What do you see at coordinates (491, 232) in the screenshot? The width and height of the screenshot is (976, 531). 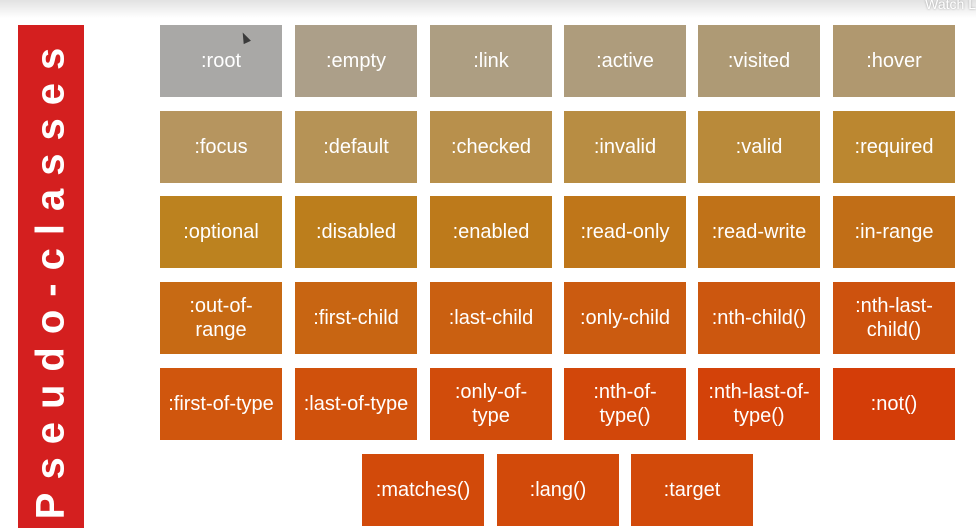 I see `pseudo-class-tile: :enabled` at bounding box center [491, 232].